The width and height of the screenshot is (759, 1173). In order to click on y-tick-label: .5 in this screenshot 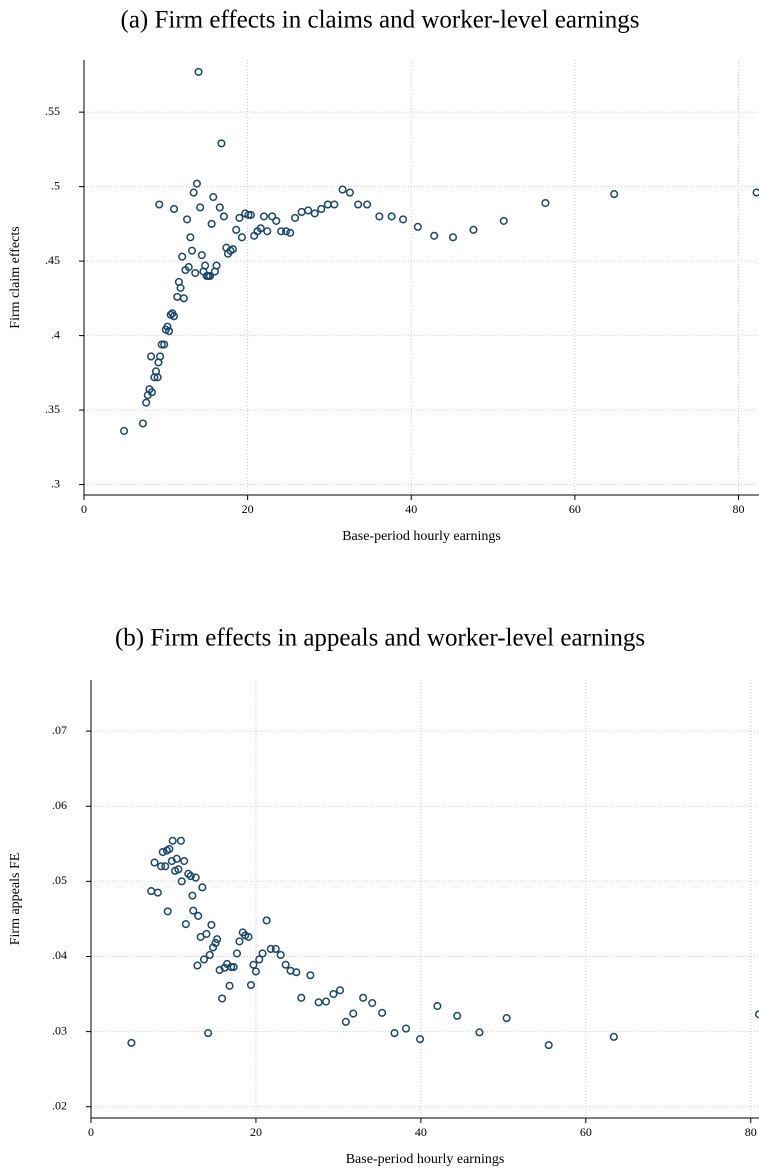, I will do `click(55, 185)`.